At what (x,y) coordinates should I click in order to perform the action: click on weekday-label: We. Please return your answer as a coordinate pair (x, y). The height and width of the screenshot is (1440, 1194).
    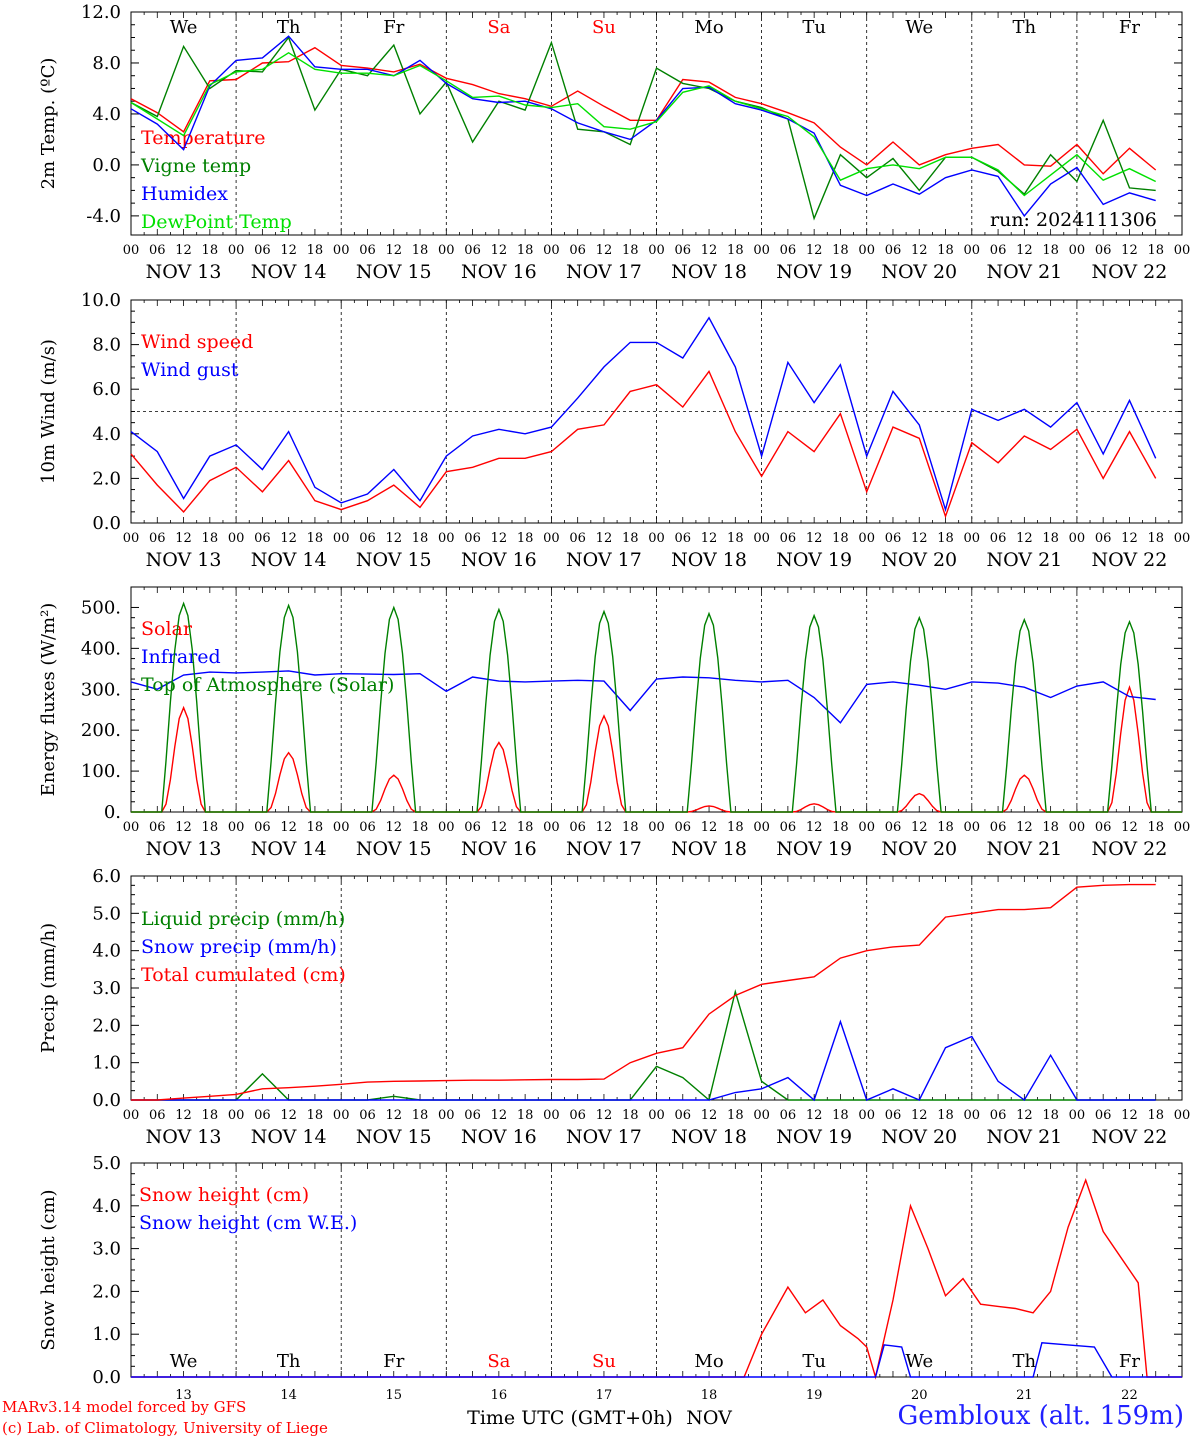
    Looking at the image, I should click on (919, 27).